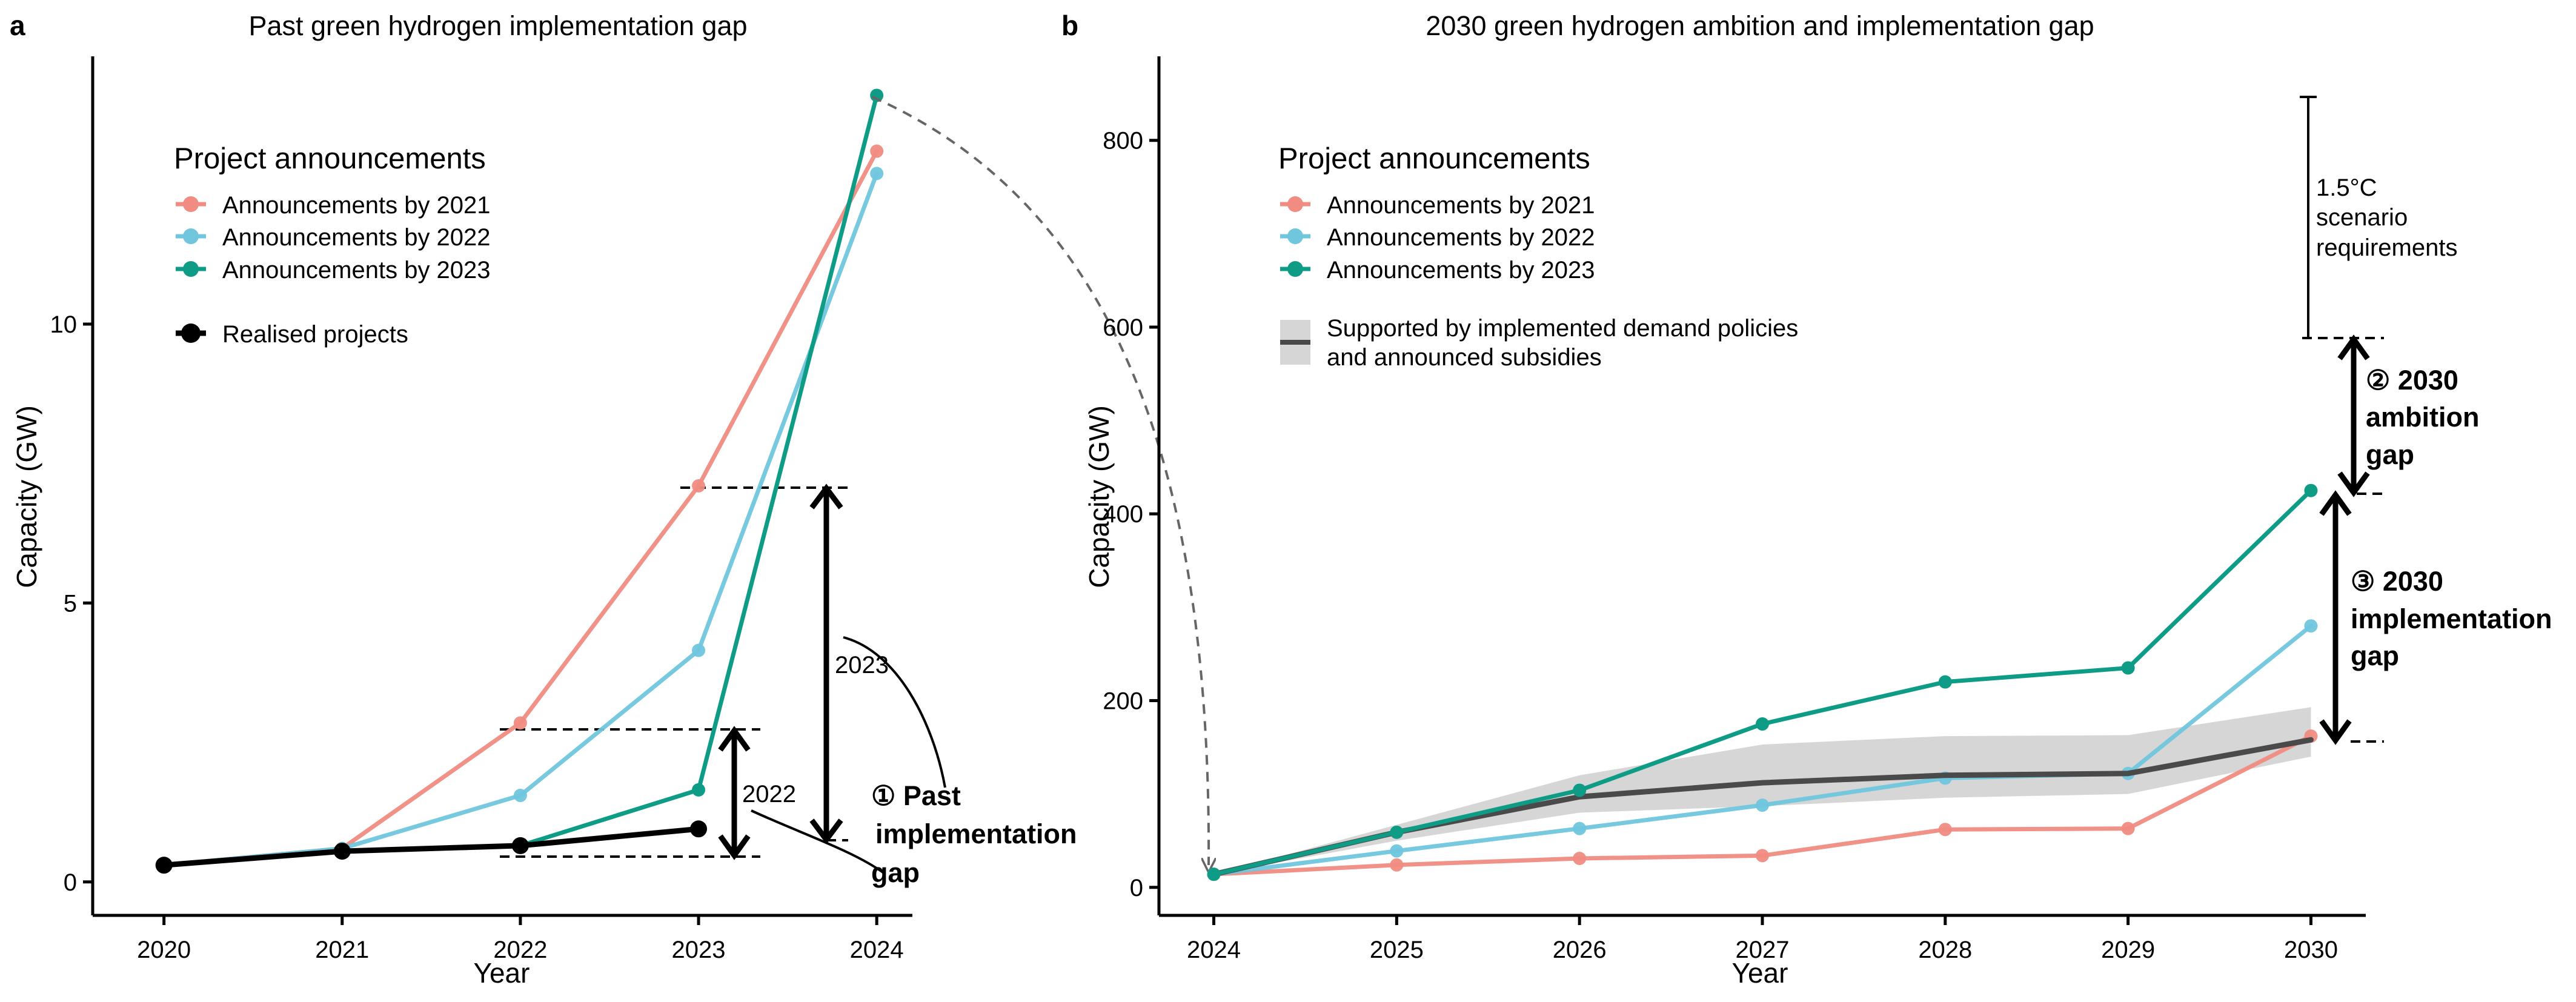 The width and height of the screenshot is (2576, 1002). Describe the element at coordinates (1214, 950) in the screenshot. I see `panel-b-x-tick-label: 2024` at that location.